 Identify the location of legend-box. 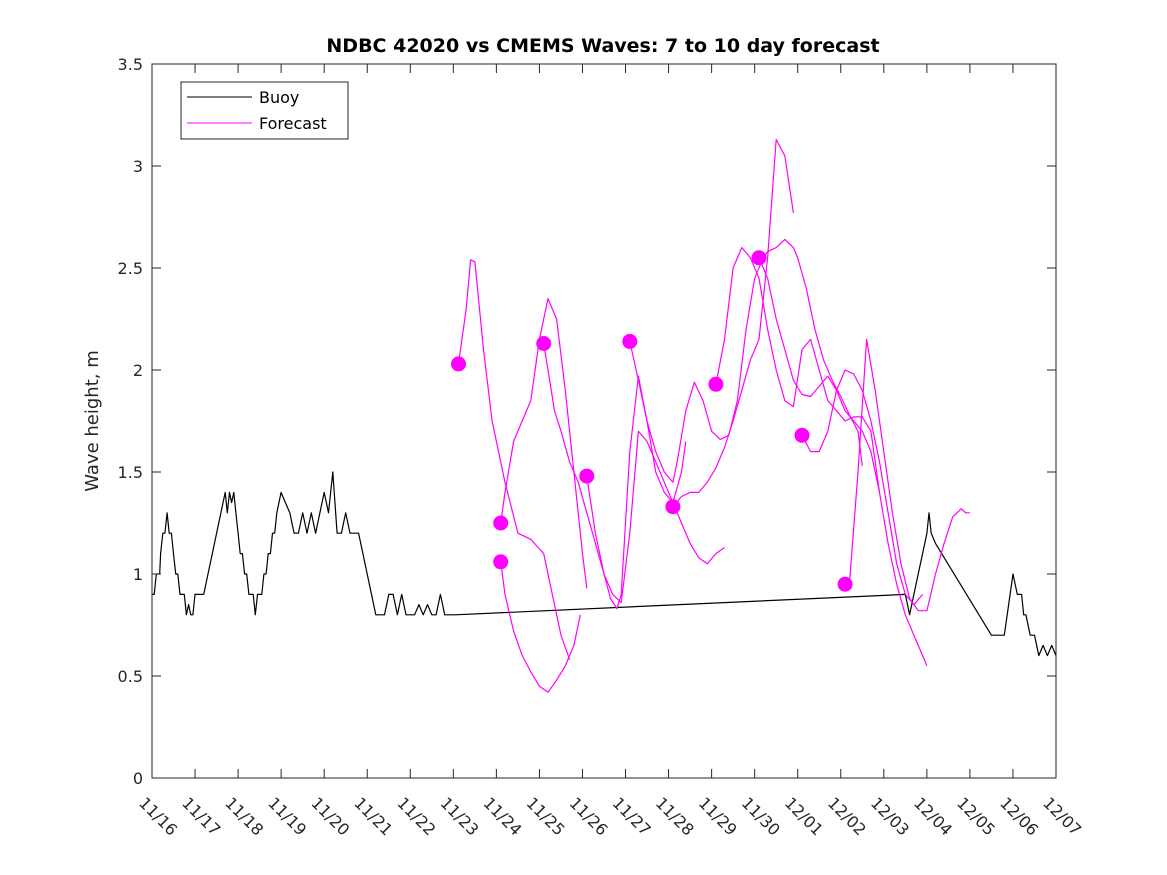
(264, 110).